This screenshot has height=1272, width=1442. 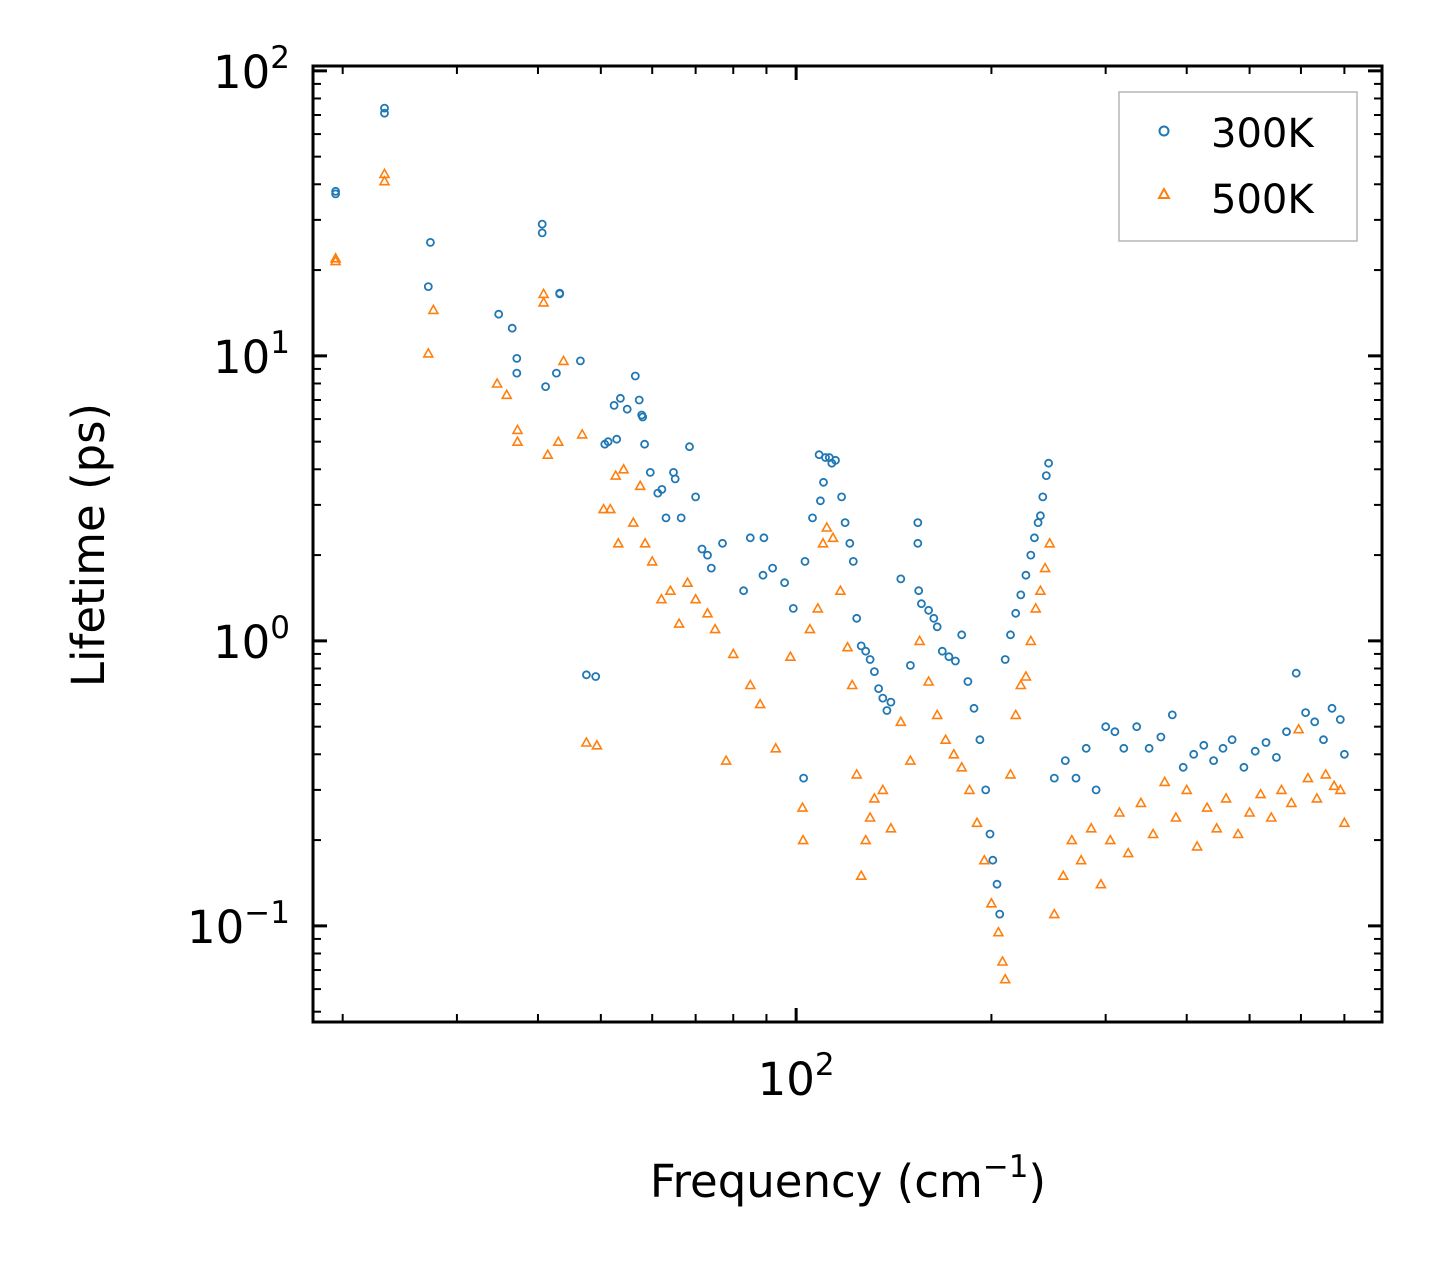 I want to click on x-tick-labels: 102, so click(x=796, y=1076).